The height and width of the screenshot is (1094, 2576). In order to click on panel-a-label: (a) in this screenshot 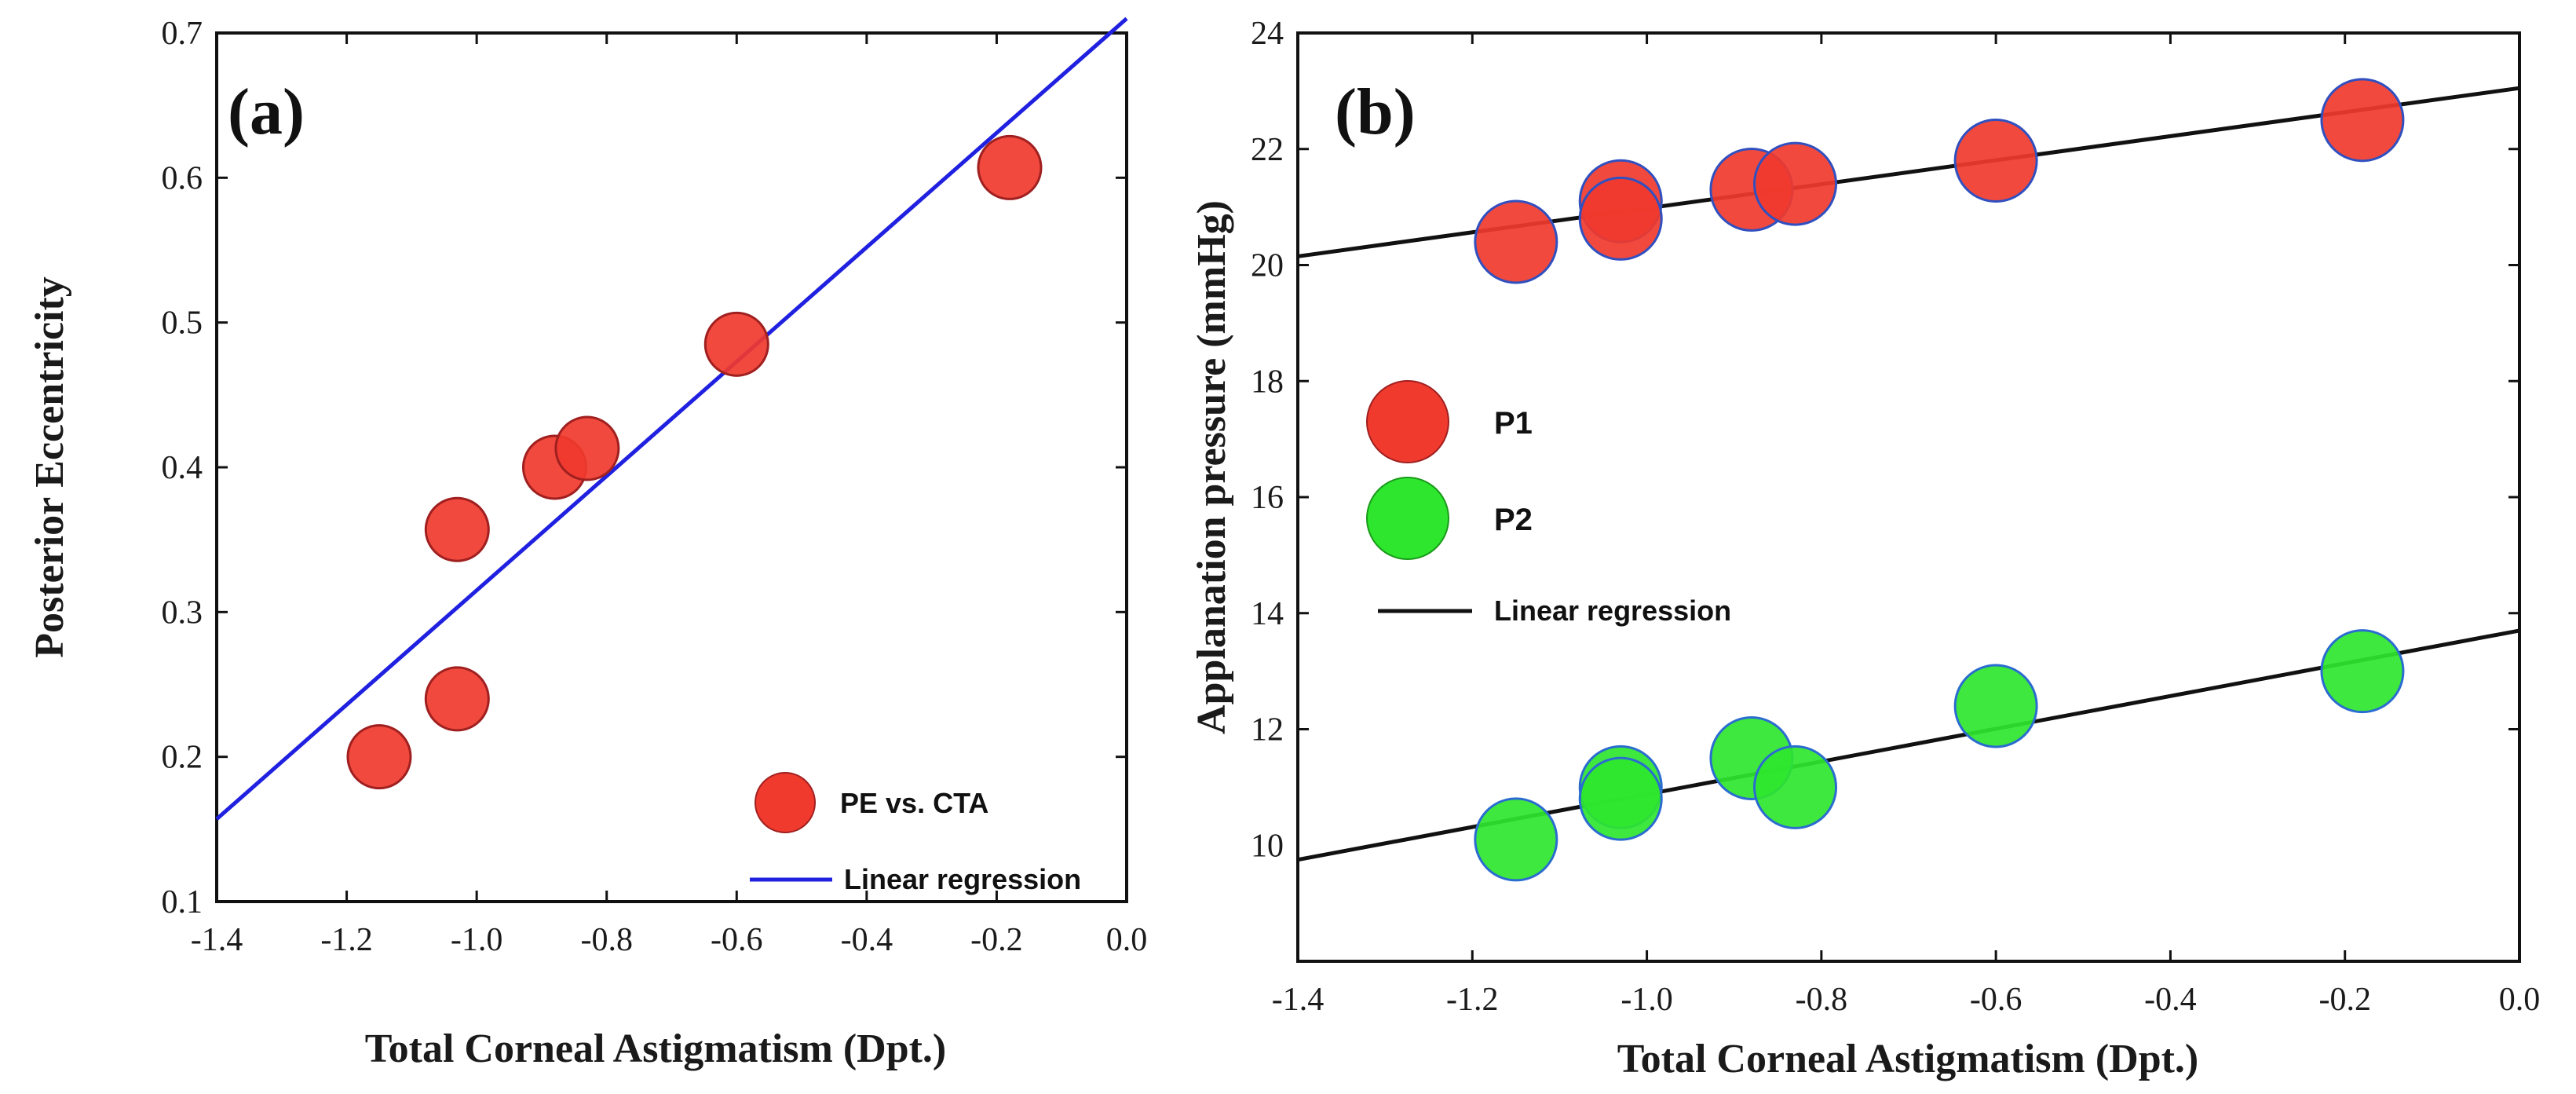, I will do `click(266, 111)`.